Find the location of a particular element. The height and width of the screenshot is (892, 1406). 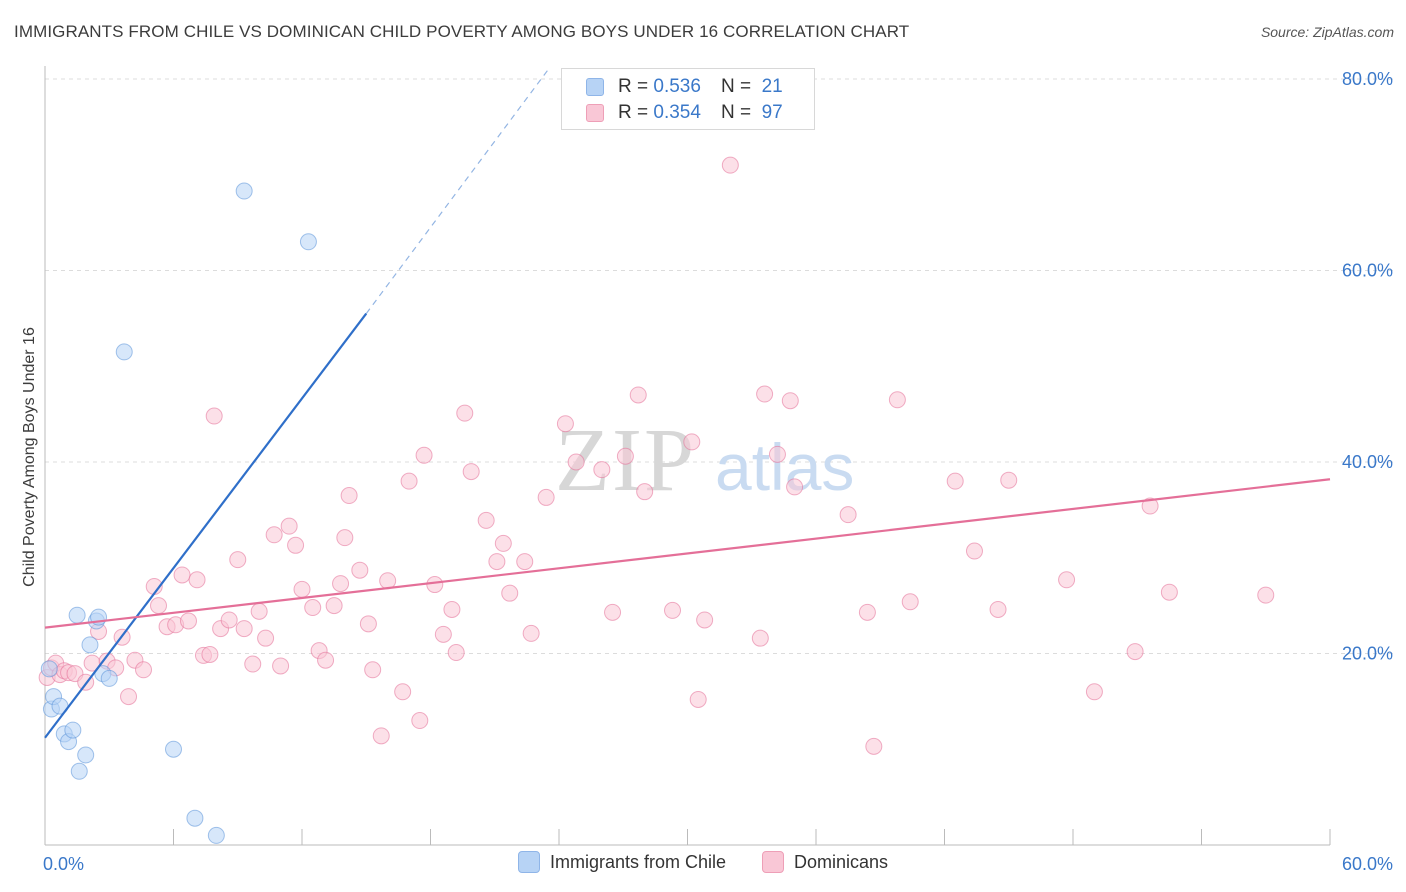

legend-swatch-dominicans is located at coordinates (773, 862).